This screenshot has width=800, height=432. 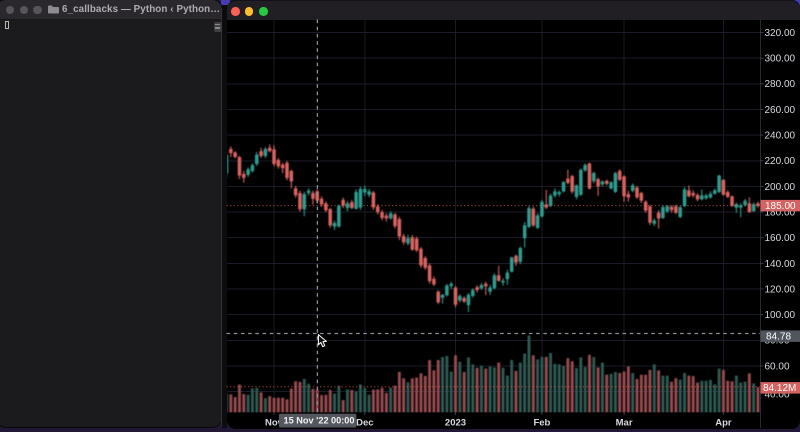 What do you see at coordinates (723, 423) in the screenshot?
I see `svg-text: Apr` at bounding box center [723, 423].